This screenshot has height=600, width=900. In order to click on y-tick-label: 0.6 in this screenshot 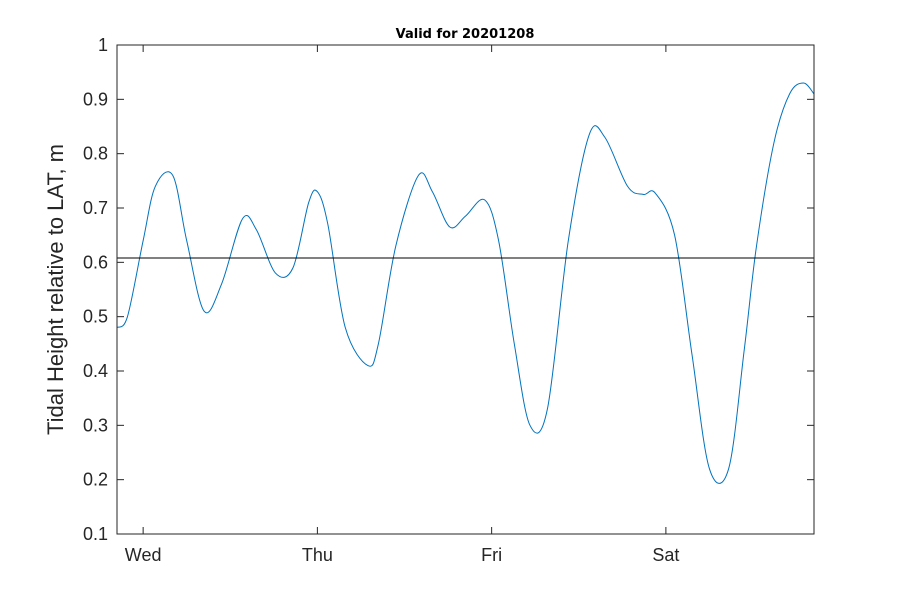, I will do `click(95, 262)`.